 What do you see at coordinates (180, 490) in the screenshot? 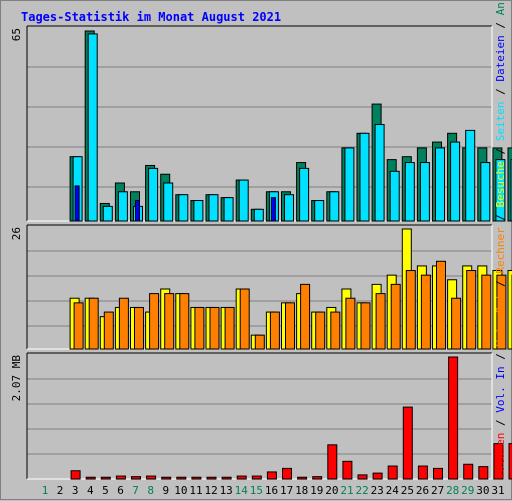
I see `x-tick-label-10: 10` at bounding box center [180, 490].